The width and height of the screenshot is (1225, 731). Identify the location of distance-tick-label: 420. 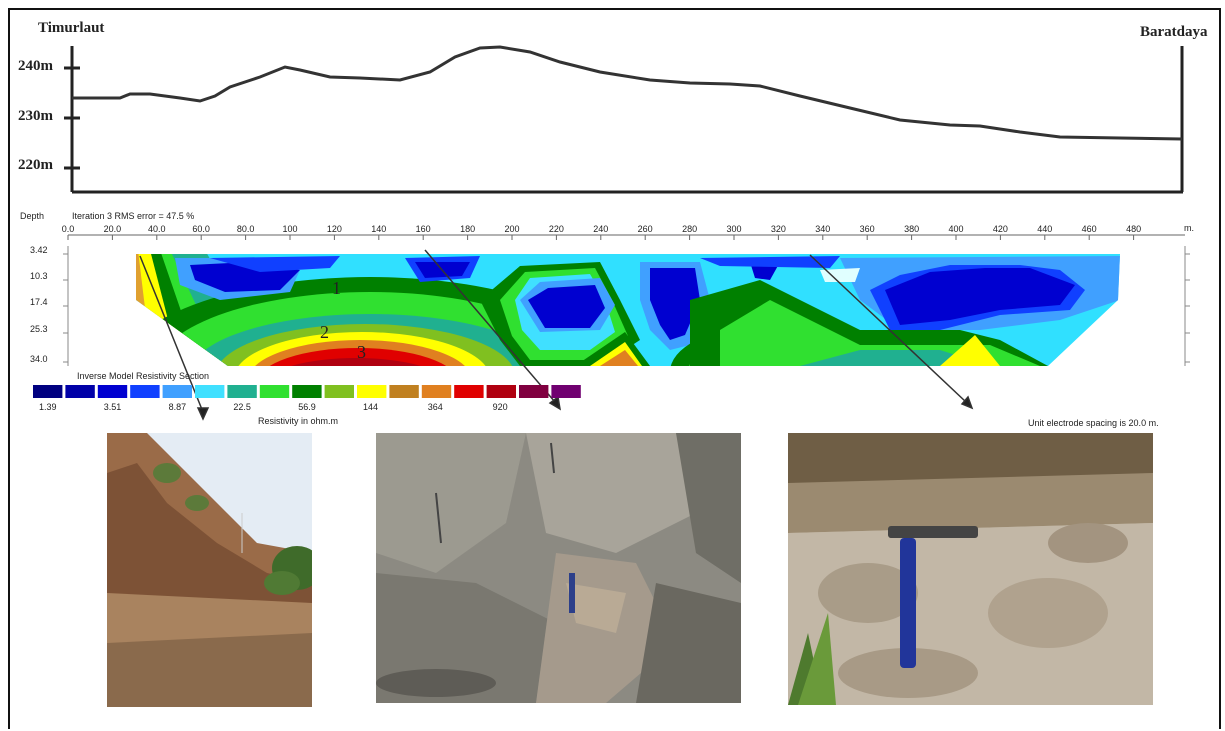
(1000, 229).